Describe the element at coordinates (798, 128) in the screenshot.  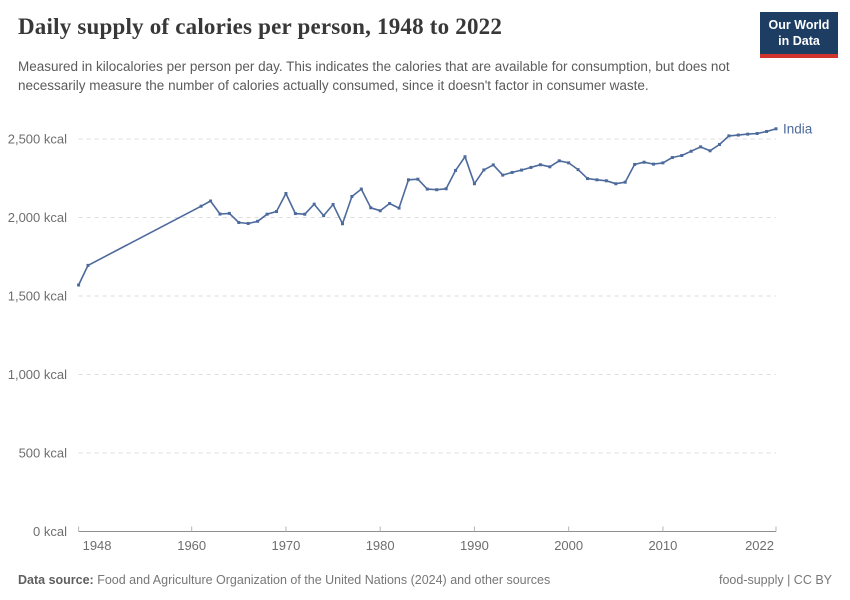
I see `entity-label: India` at that location.